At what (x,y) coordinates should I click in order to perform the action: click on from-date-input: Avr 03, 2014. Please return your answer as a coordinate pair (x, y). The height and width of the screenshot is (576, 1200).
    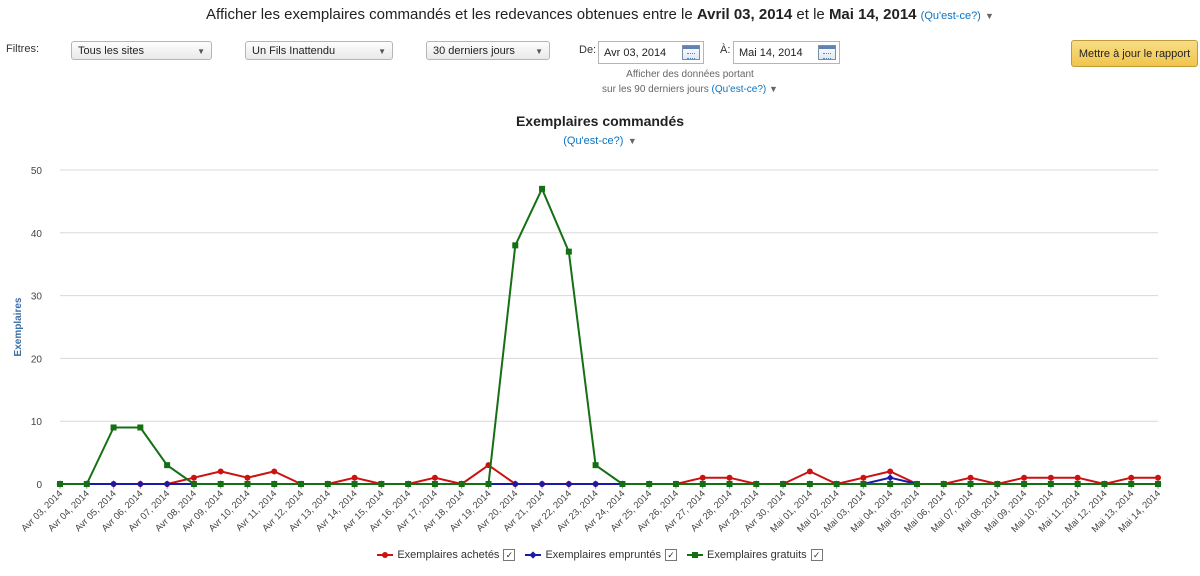
    Looking at the image, I should click on (651, 52).